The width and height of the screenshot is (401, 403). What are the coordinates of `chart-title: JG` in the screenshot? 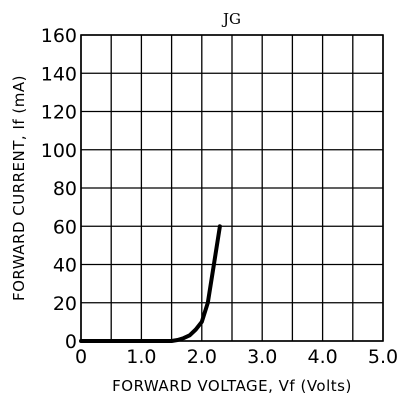 It's located at (231, 19).